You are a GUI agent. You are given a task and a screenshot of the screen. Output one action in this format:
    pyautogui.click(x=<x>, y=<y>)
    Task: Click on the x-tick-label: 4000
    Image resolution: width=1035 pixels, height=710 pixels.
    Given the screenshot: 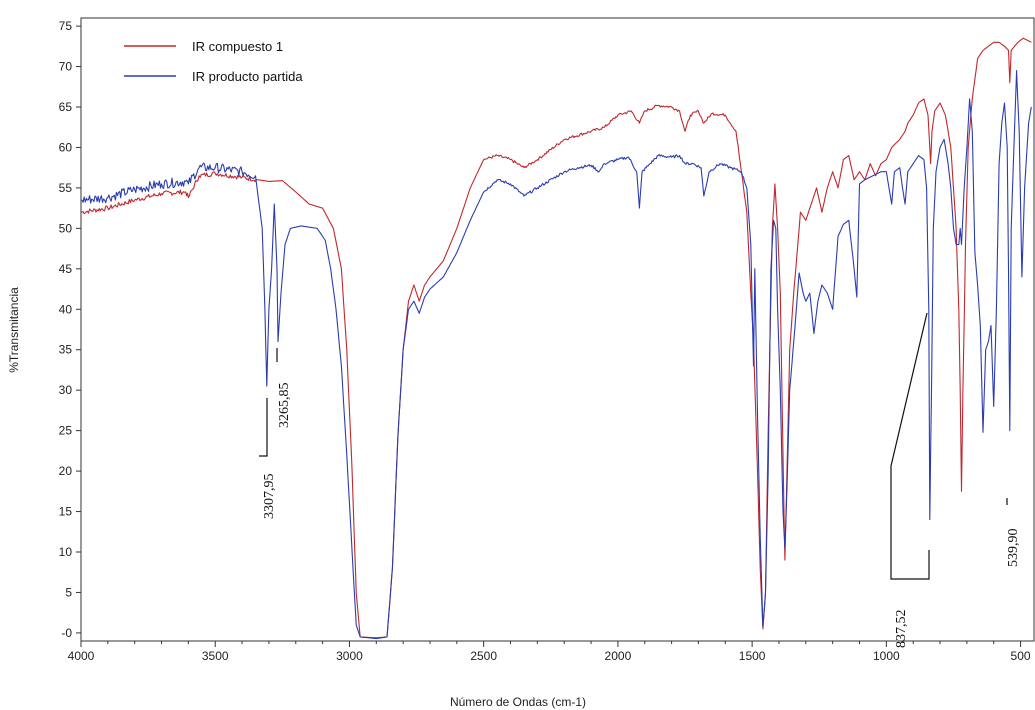 What is the action you would take?
    pyautogui.click(x=81, y=656)
    